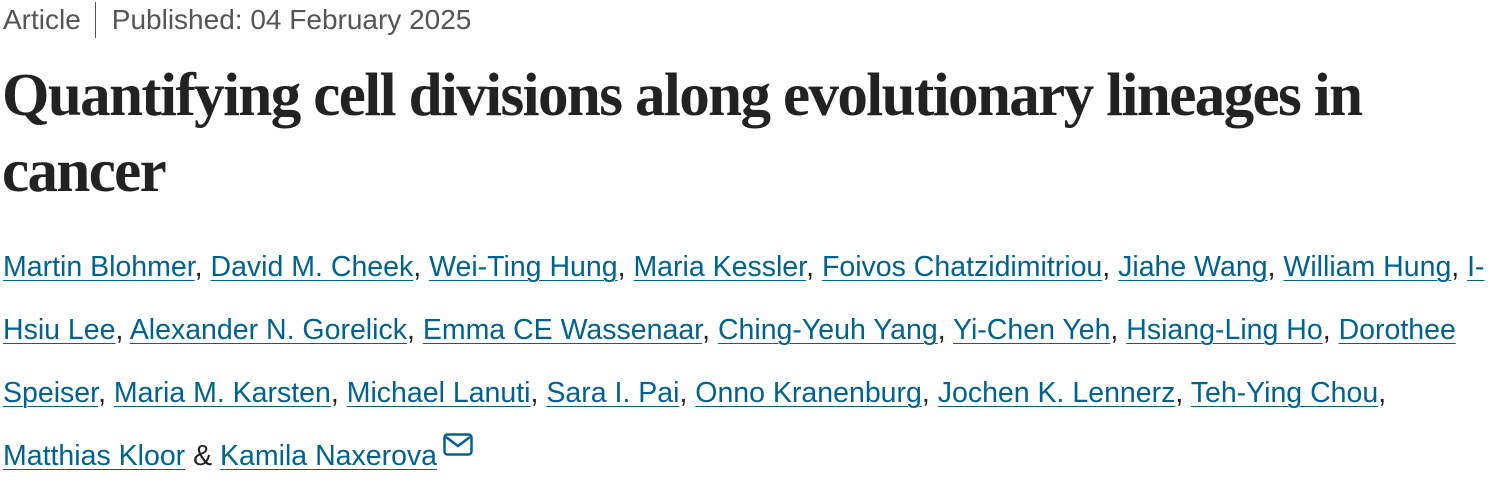  Describe the element at coordinates (312, 267) in the screenshot. I see `author-link: David M. Cheek` at that location.